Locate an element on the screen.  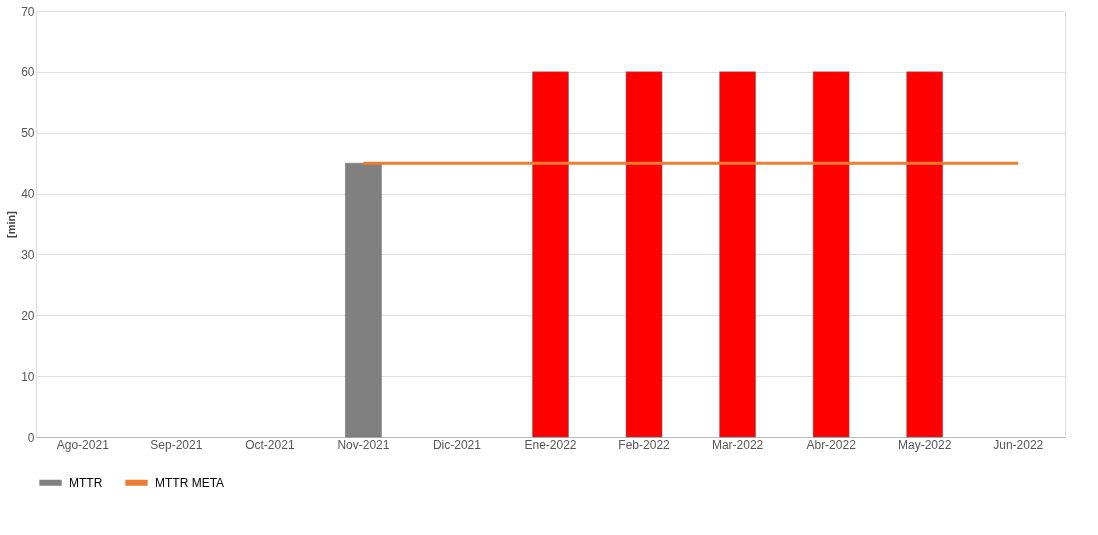
x-tick-label: Ago-2021 is located at coordinates (83, 444).